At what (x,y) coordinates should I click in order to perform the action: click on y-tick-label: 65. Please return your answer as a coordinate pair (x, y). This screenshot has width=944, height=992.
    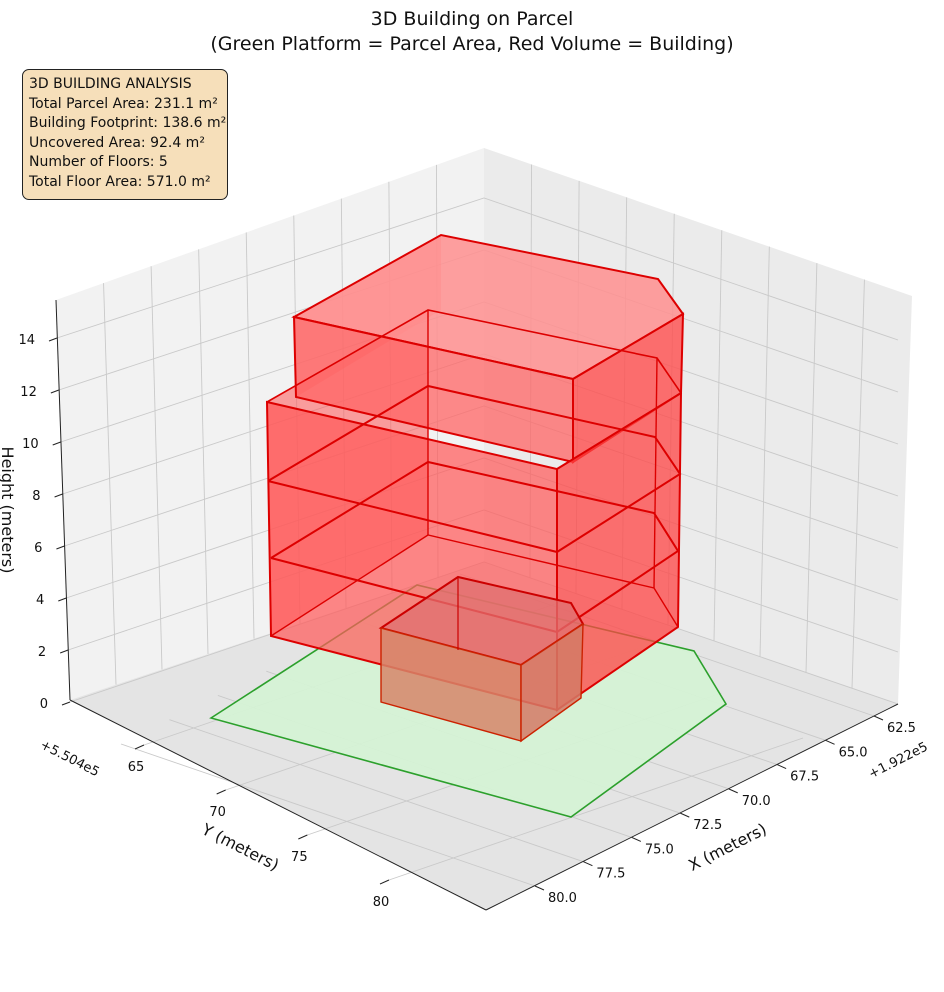
    Looking at the image, I should click on (136, 767).